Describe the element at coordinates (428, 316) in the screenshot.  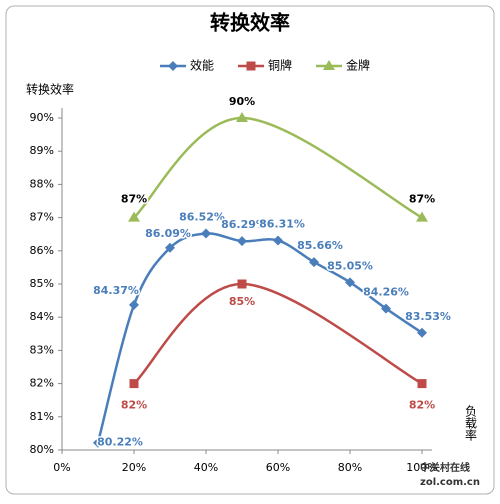
I see `value-label: 83.53%` at that location.